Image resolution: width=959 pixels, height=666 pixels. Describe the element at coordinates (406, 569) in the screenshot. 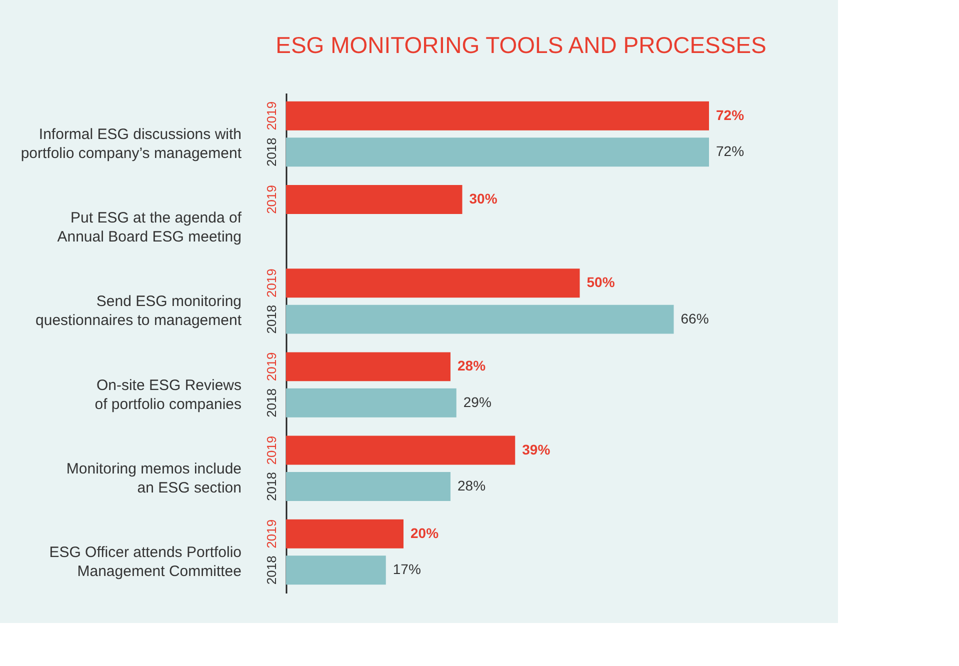

I see `data-label: 17%` at that location.